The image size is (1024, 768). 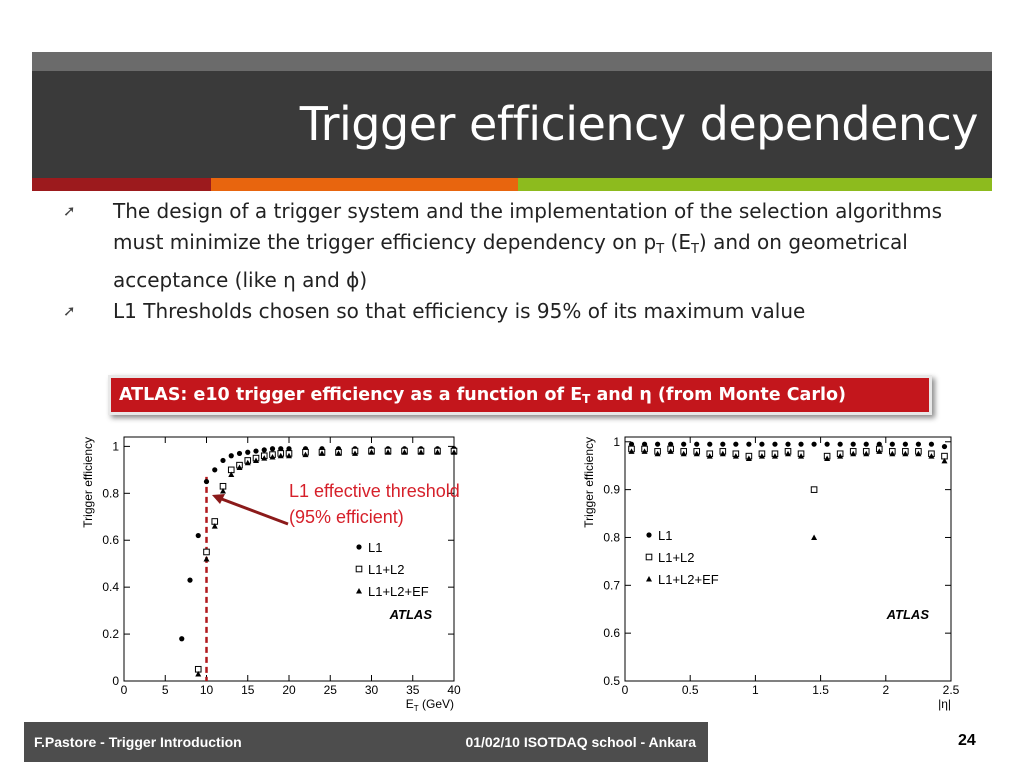 What do you see at coordinates (372, 690) in the screenshot?
I see `x-tick-label: 30` at bounding box center [372, 690].